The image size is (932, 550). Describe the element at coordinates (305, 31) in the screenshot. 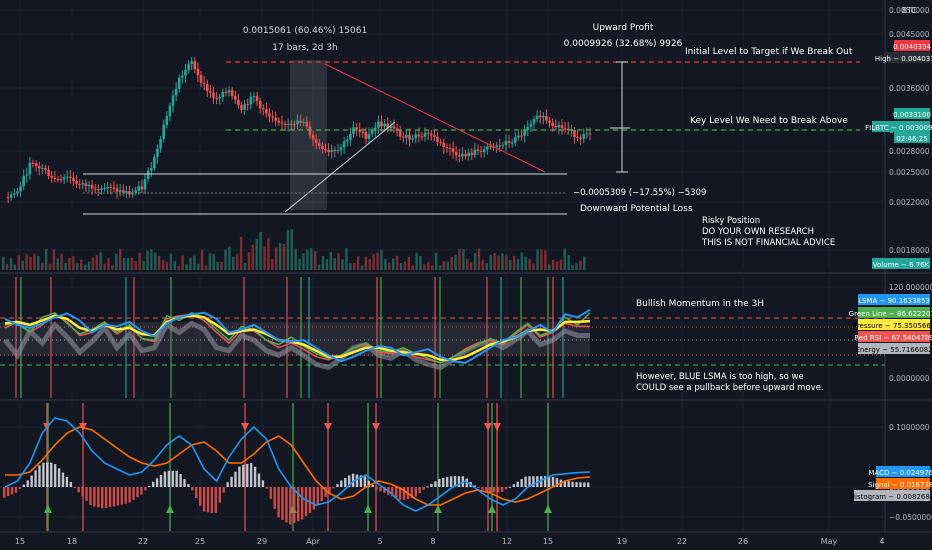

I see `measure-annotation: 0.0015061 (60.46%) 15061` at that location.